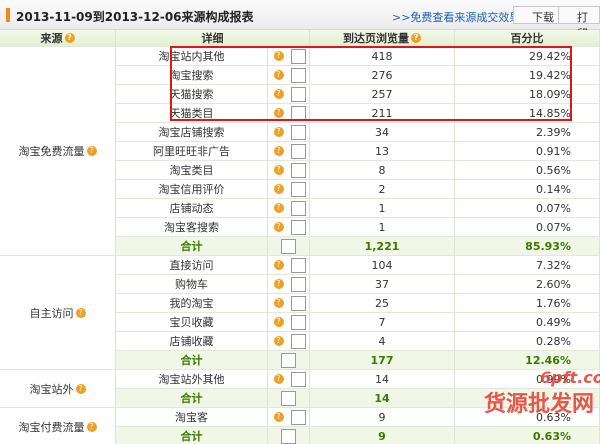 The width and height of the screenshot is (600, 444). I want to click on pageviews-cell: 9, so click(382, 417).